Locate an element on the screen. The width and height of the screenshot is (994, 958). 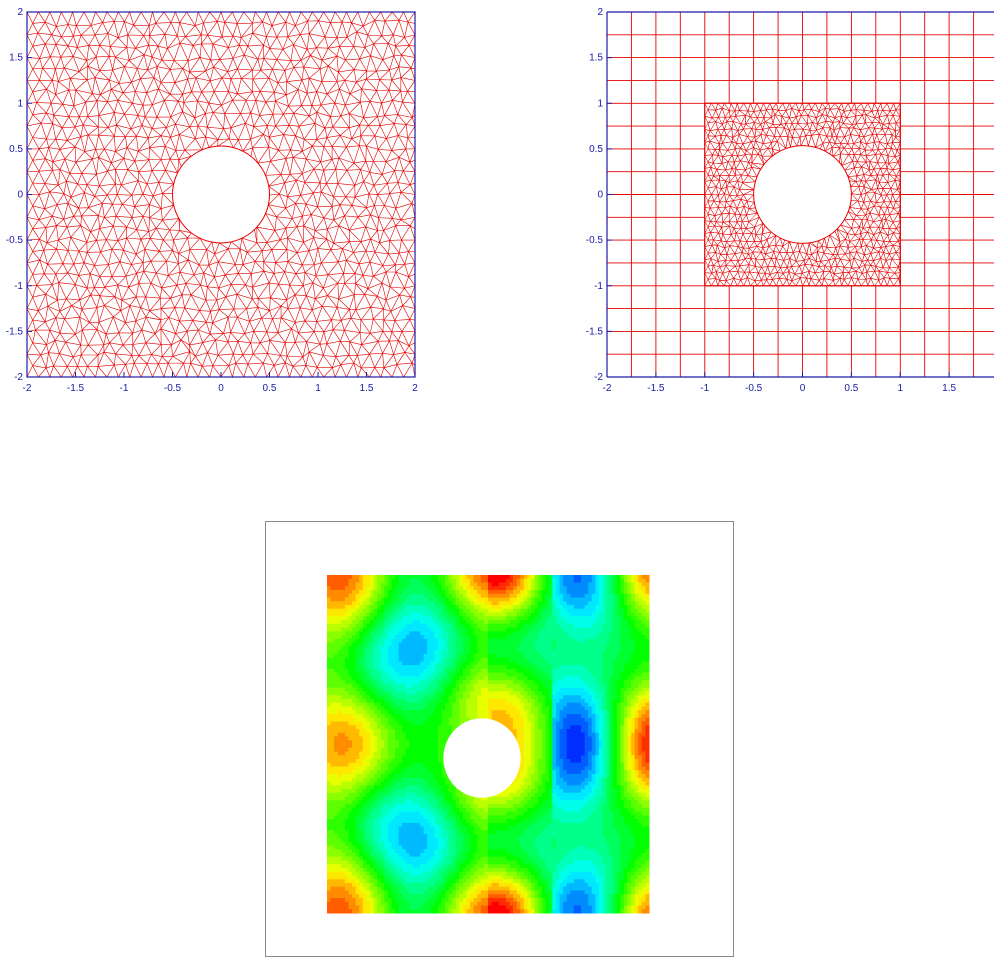
grid-group is located at coordinates (800, 194).